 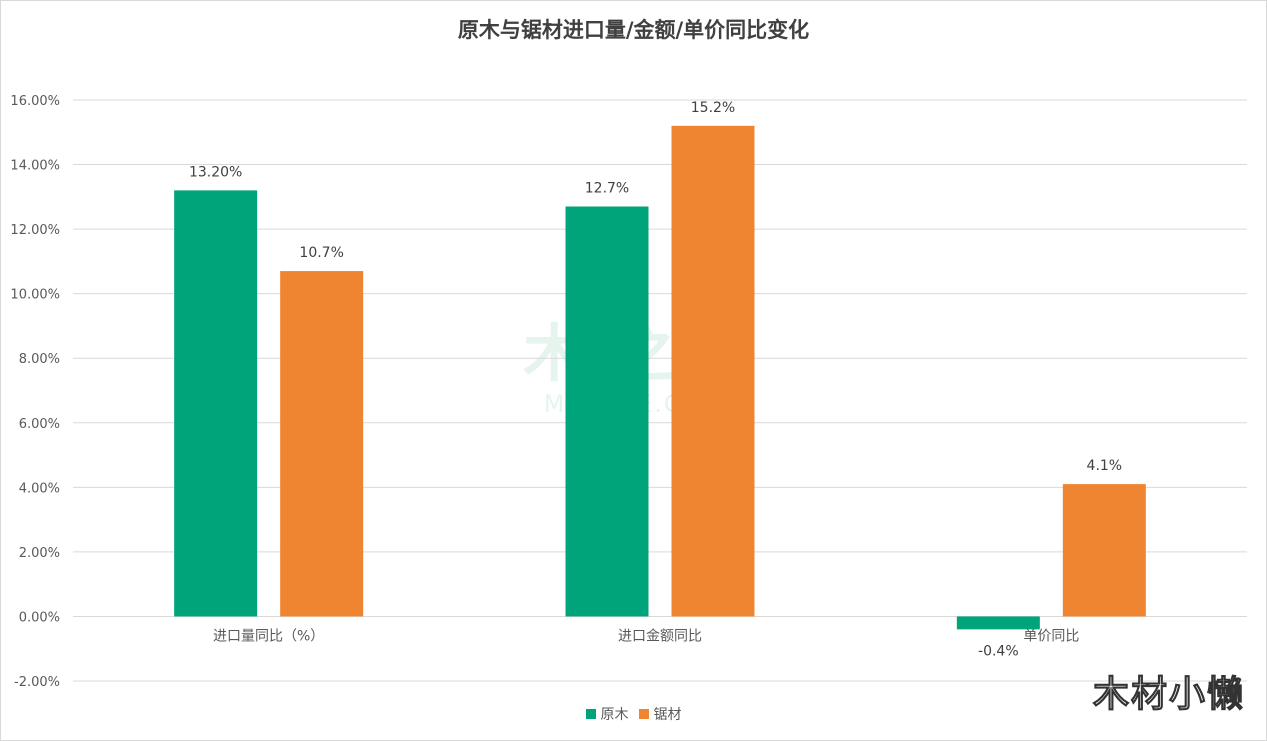 What do you see at coordinates (607, 189) in the screenshot?
I see `data-label: 12.7%` at bounding box center [607, 189].